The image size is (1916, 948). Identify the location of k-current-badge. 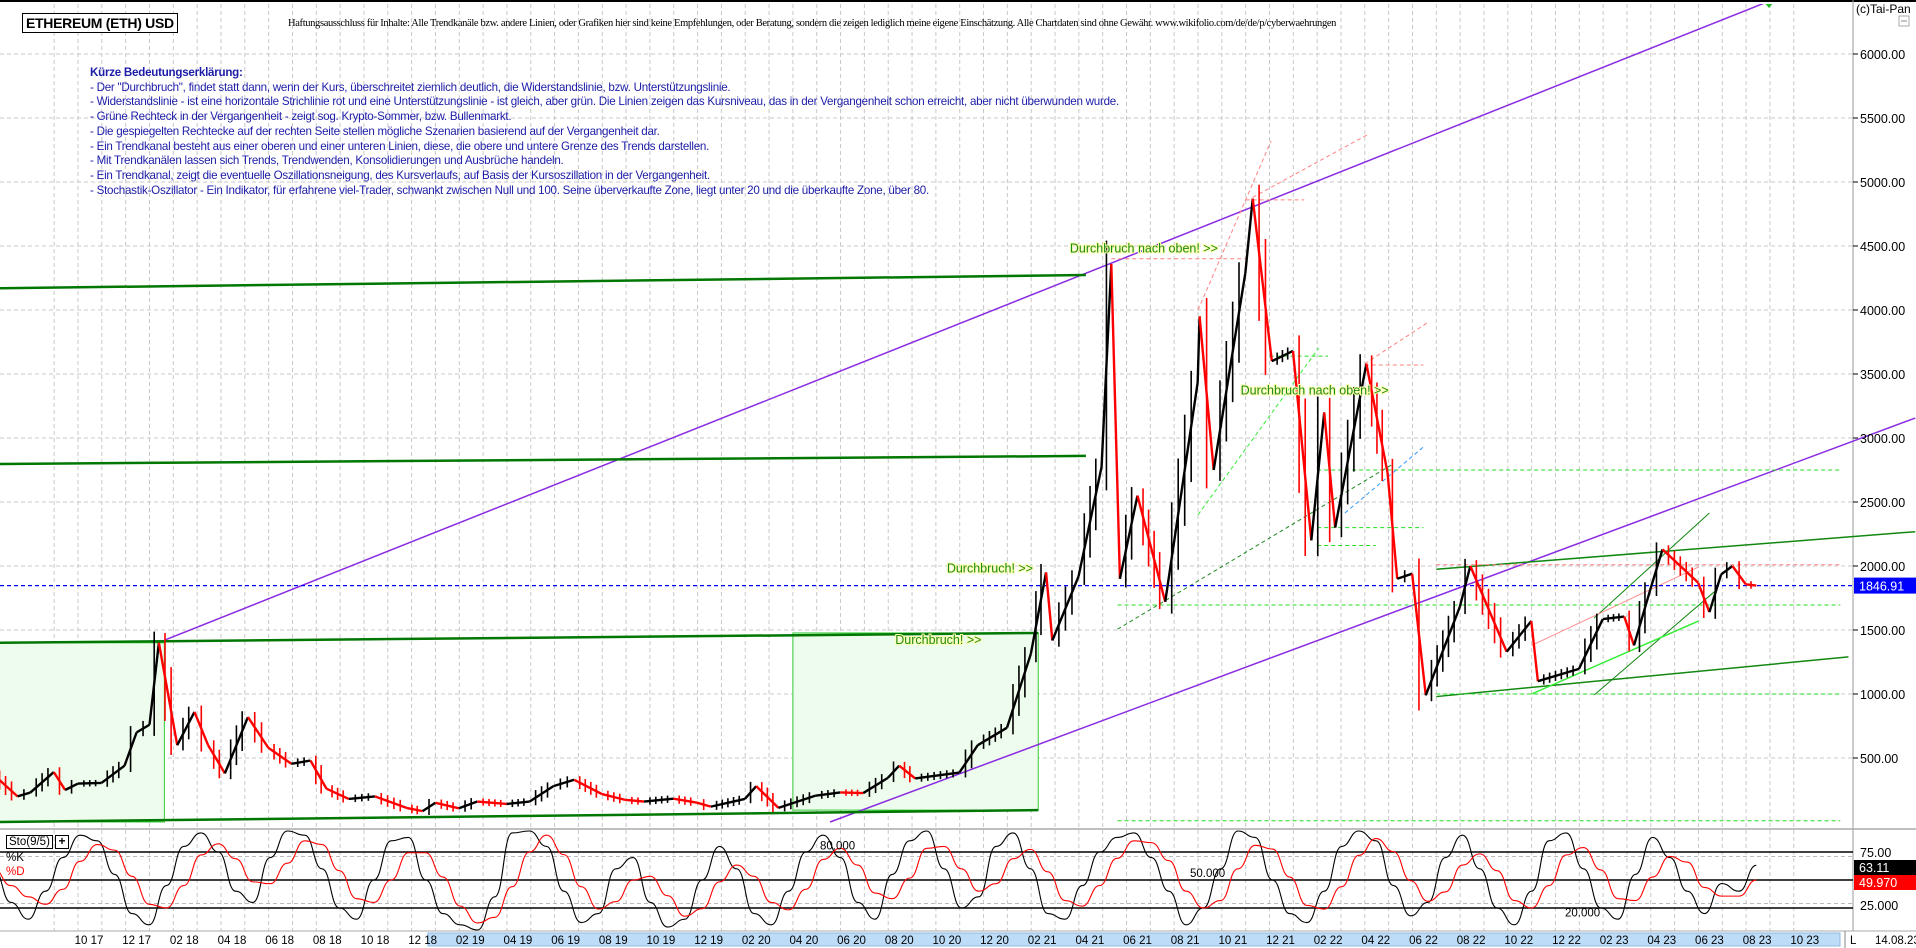
(1885, 867).